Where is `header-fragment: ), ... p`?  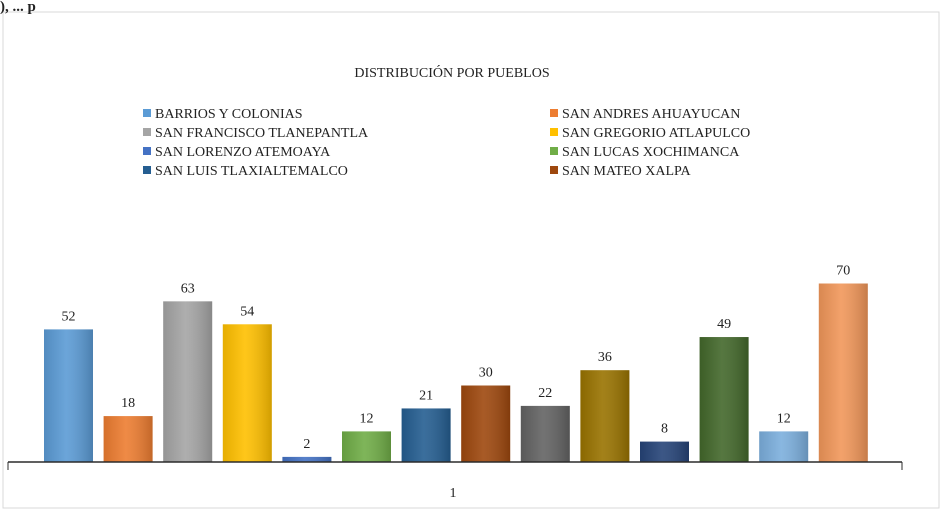
header-fragment: ), ... p is located at coordinates (18, 7).